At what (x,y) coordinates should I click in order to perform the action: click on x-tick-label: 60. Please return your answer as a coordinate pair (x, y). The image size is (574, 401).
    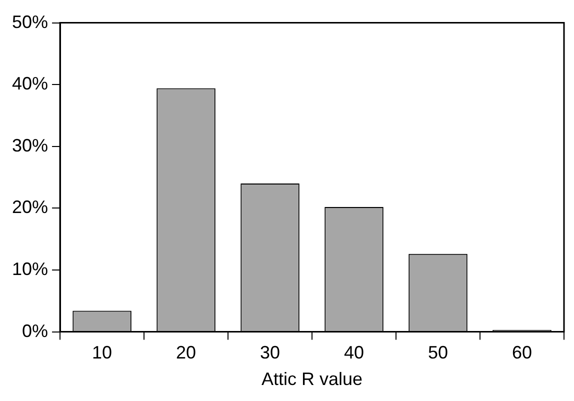
    Looking at the image, I should click on (522, 352).